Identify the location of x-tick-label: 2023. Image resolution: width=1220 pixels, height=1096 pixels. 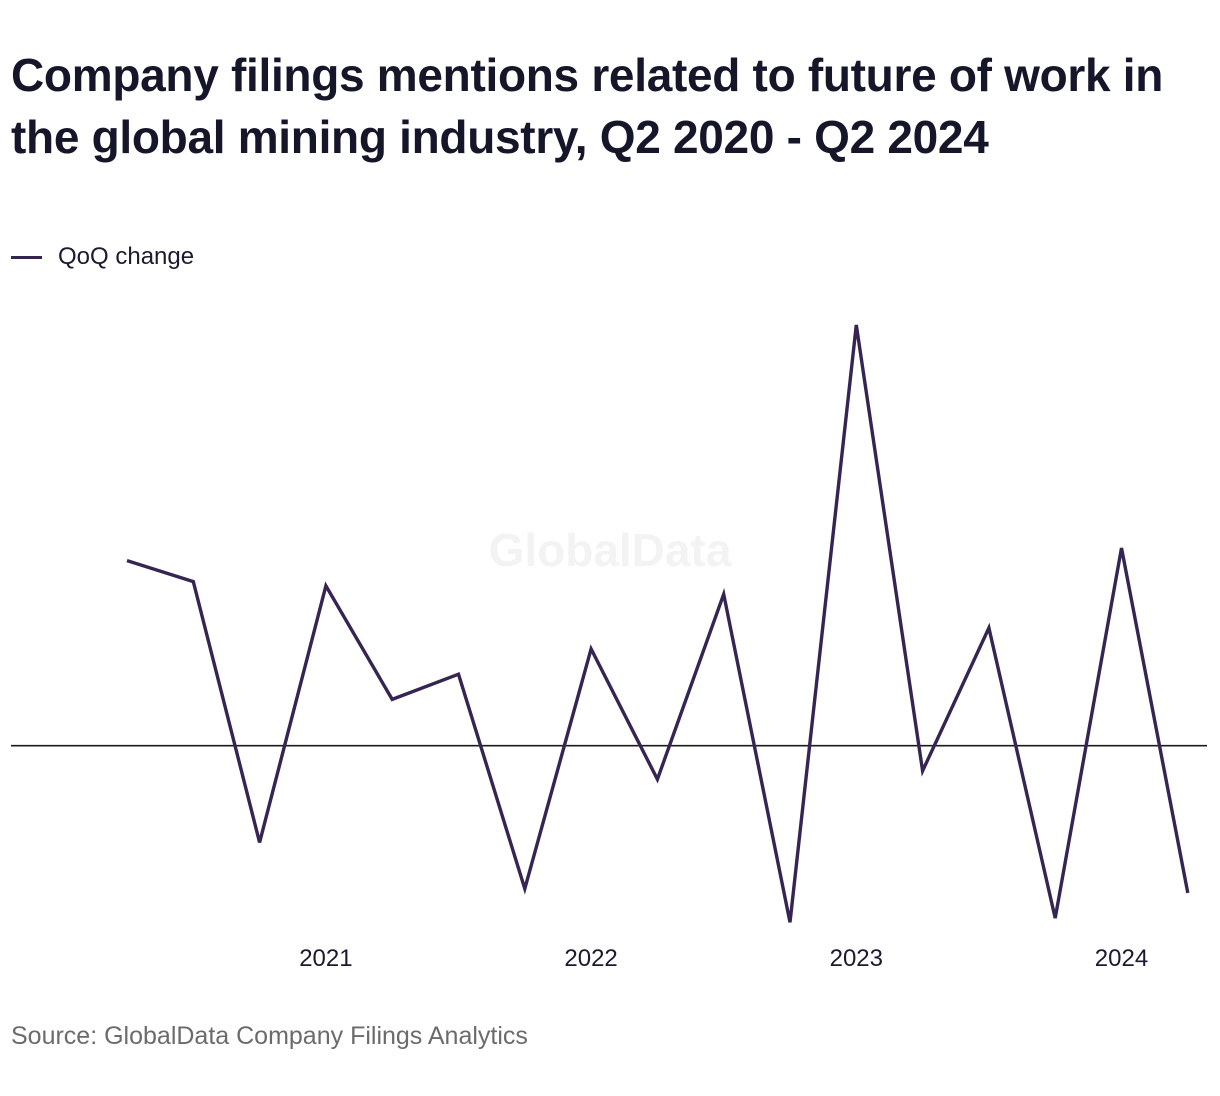
(856, 958).